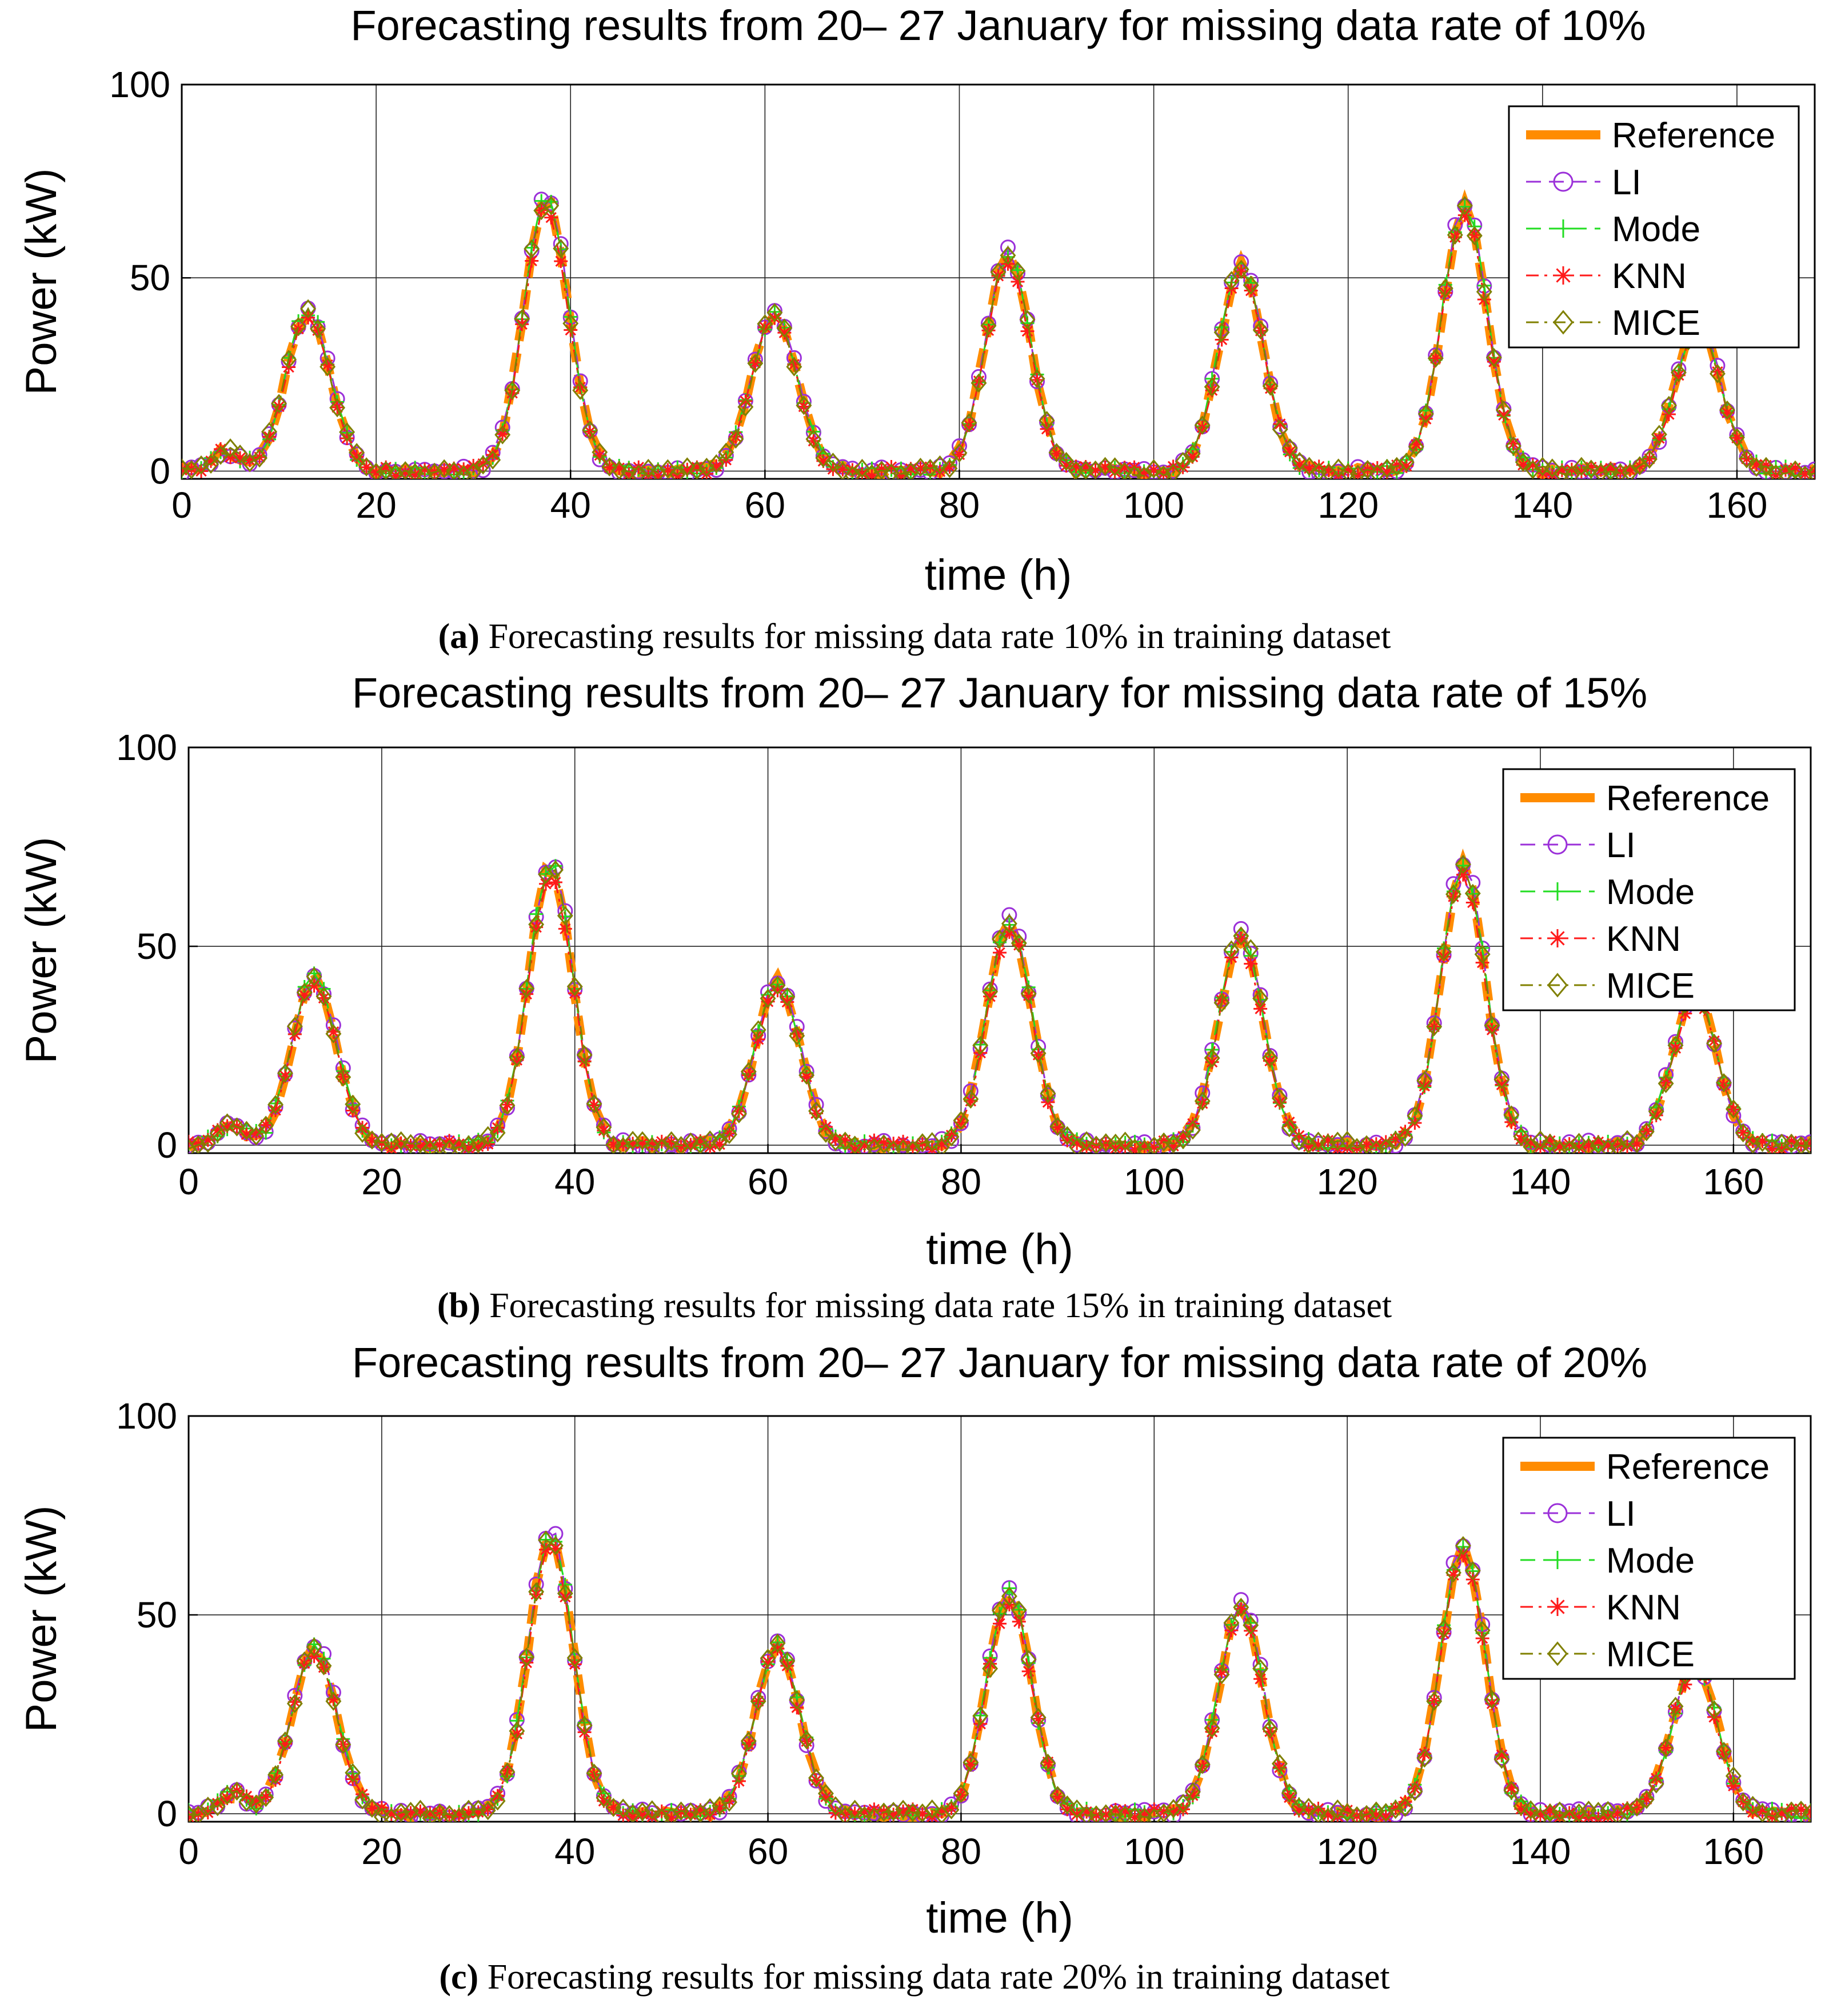  I want to click on legend-label: KNN, so click(1643, 1607).